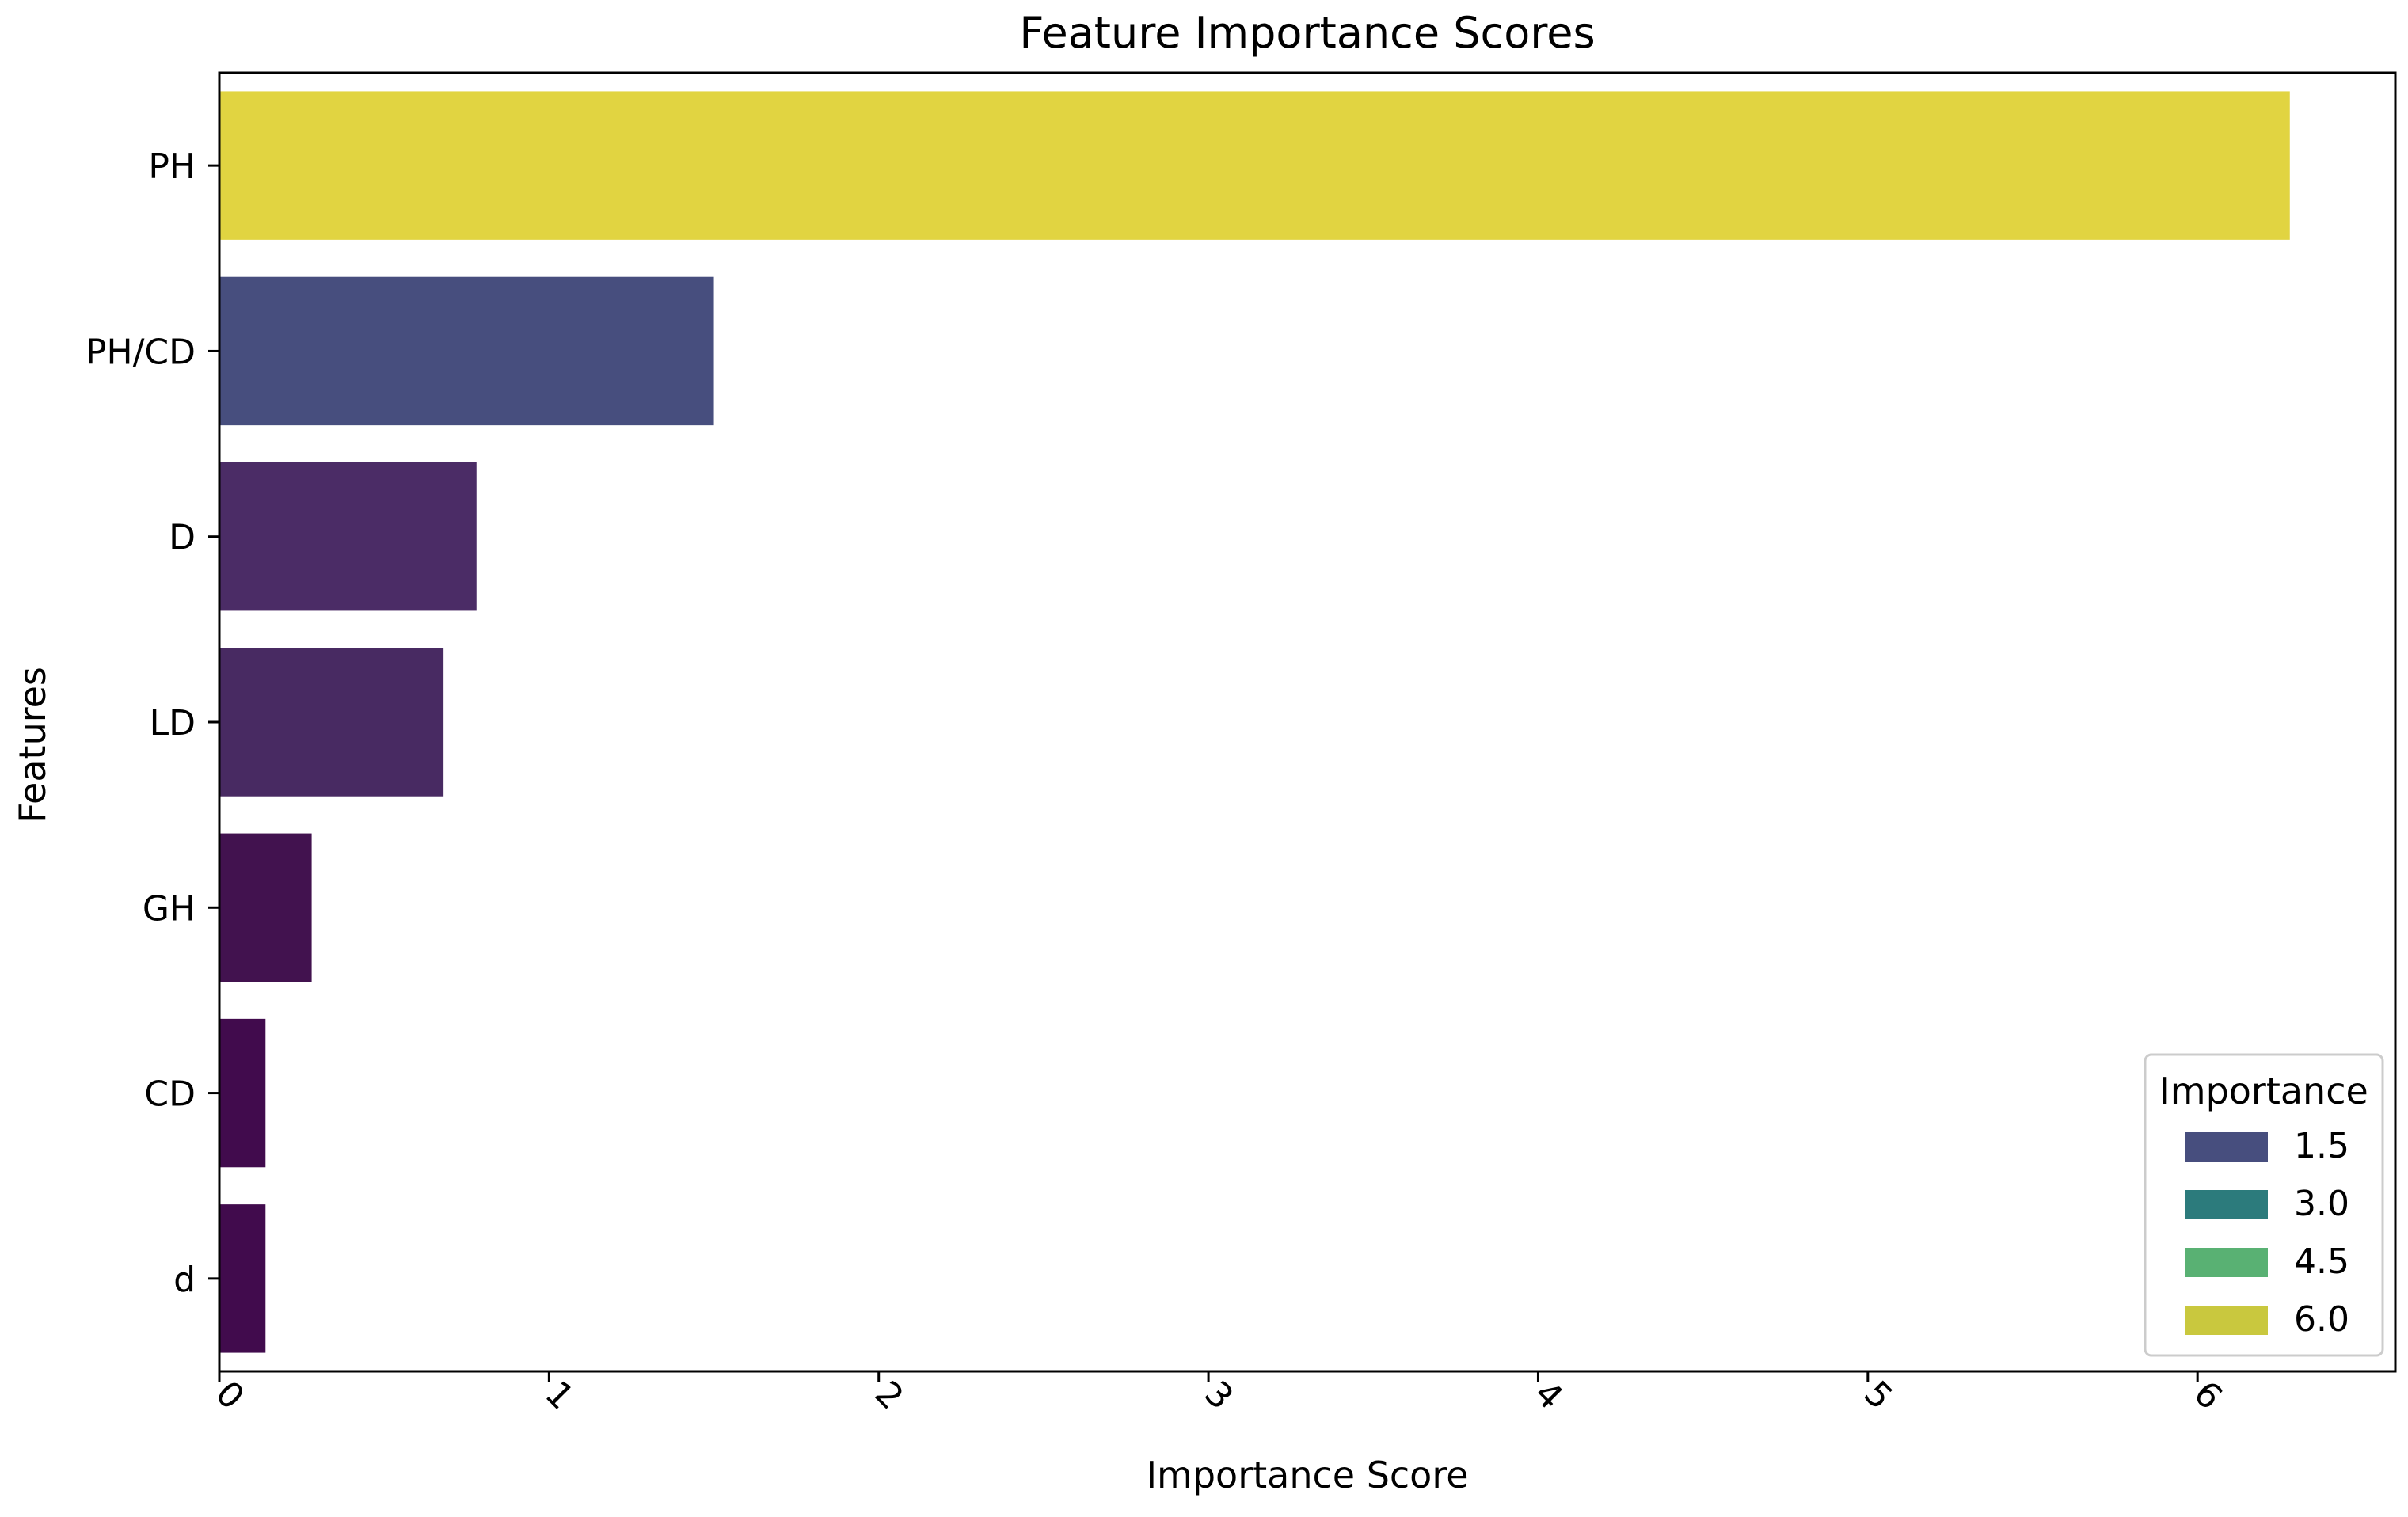 This screenshot has height=1517, width=2408. I want to click on legend-entry-label: 4.5, so click(2321, 1261).